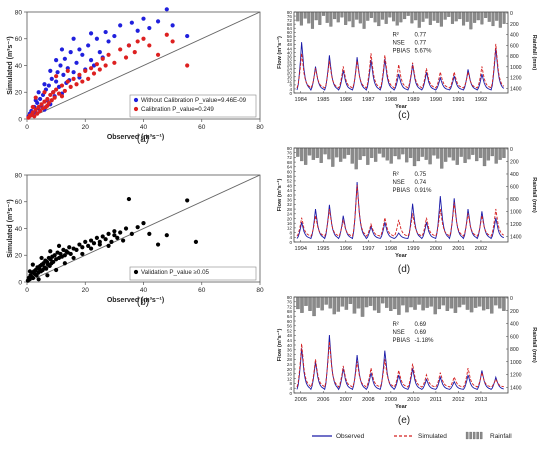 The width and height of the screenshot is (550, 449). I want to click on y-tick-label: 4, so click(290, 237).